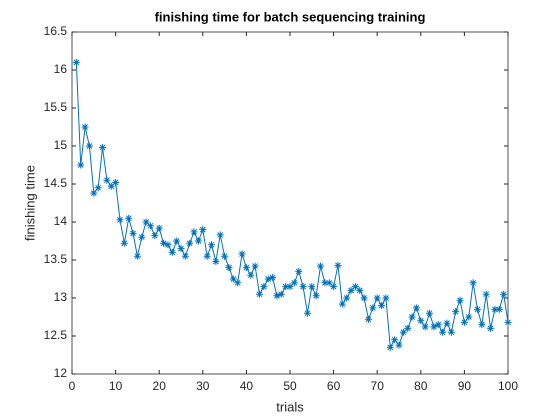  What do you see at coordinates (56, 259) in the screenshot?
I see `y-tick-label: 13.5` at bounding box center [56, 259].